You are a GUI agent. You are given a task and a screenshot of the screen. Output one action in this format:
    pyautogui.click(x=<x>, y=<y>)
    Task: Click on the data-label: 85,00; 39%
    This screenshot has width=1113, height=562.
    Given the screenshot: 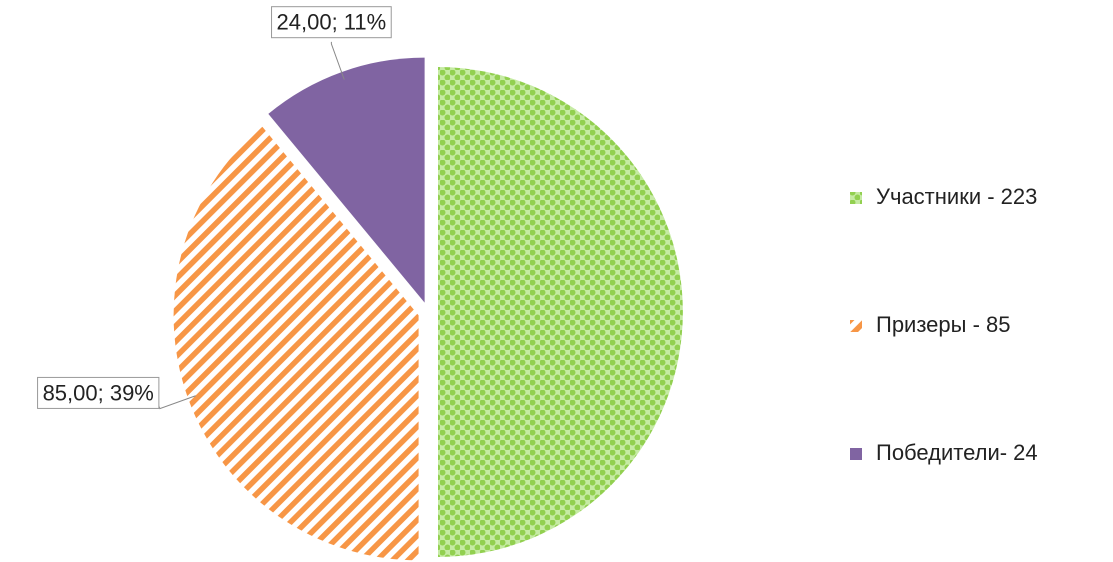 What is the action you would take?
    pyautogui.click(x=98, y=392)
    